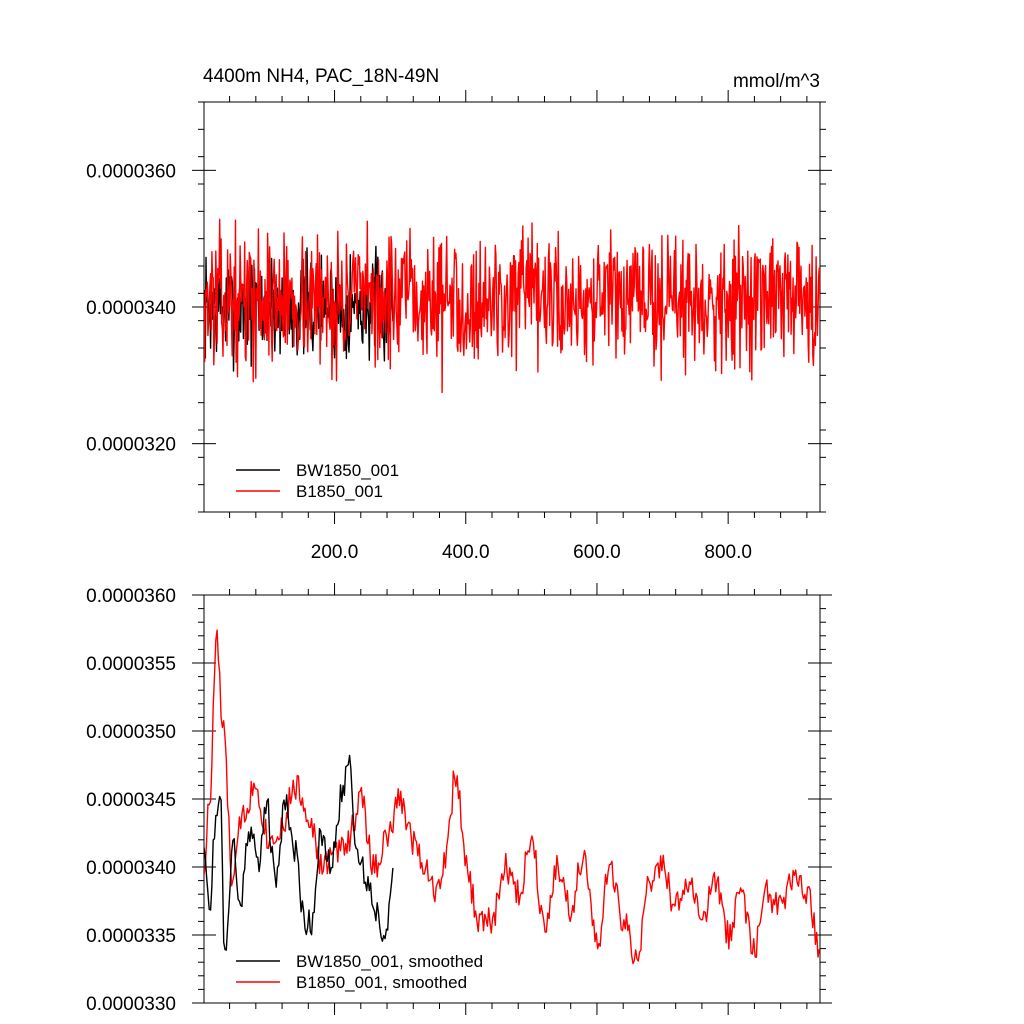 The width and height of the screenshot is (1024, 1024). What do you see at coordinates (321, 76) in the screenshot?
I see `chart-title: 4400m NH4, PAC_18N-49N` at bounding box center [321, 76].